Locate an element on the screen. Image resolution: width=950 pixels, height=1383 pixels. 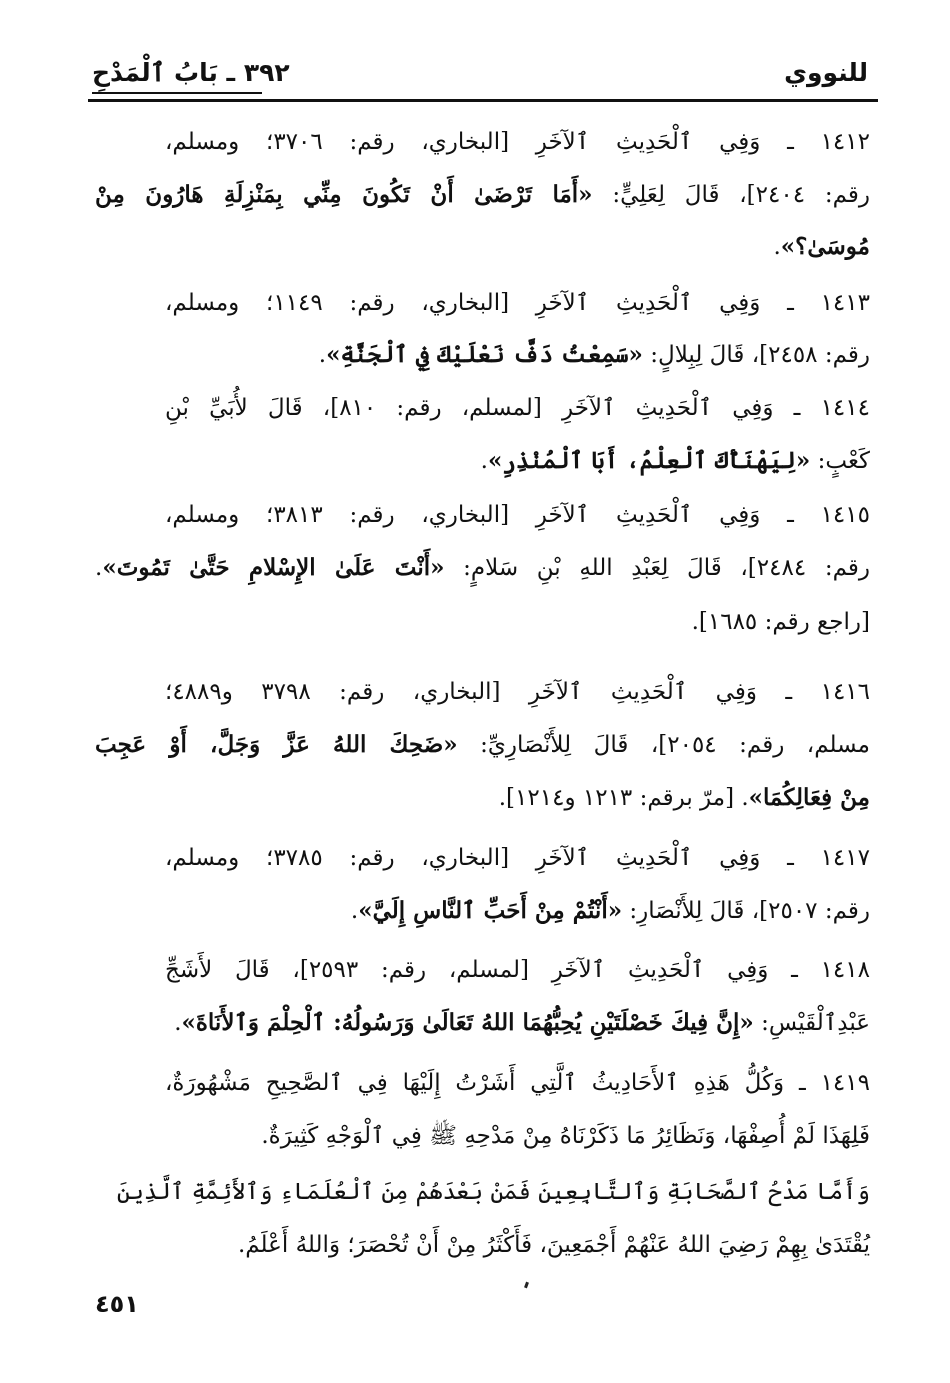
hadith-quote: مِنْ فِعَالِكُمَا» is located at coordinates (809, 797).